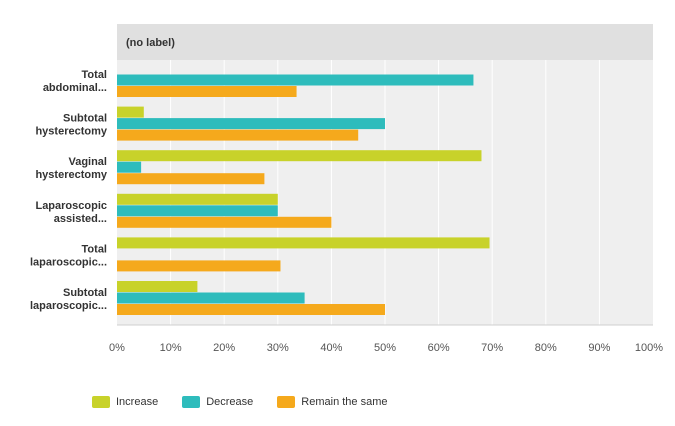 This screenshot has width=675, height=426. I want to click on x-tick-label: 20%, so click(224, 348).